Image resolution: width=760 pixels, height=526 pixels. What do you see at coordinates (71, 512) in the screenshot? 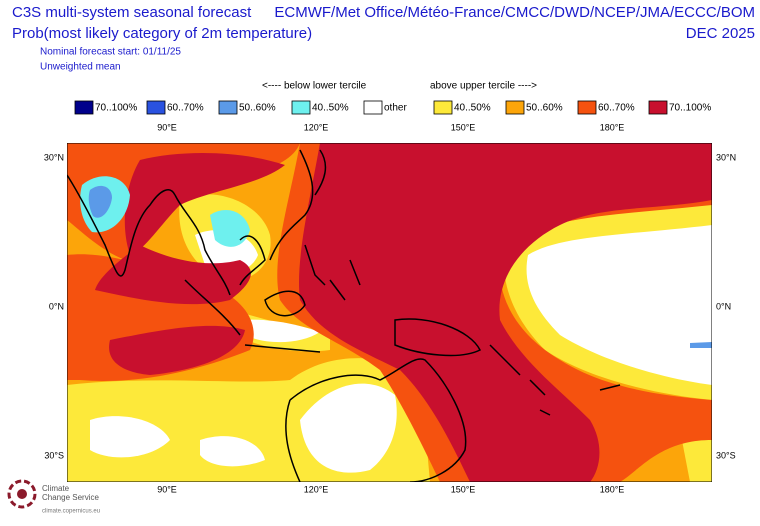
I see `logo-url: climate.copernicus.eu` at bounding box center [71, 512].